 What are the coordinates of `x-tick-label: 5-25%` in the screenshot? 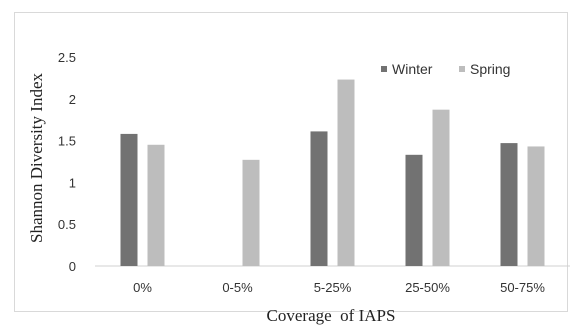 It's located at (333, 287).